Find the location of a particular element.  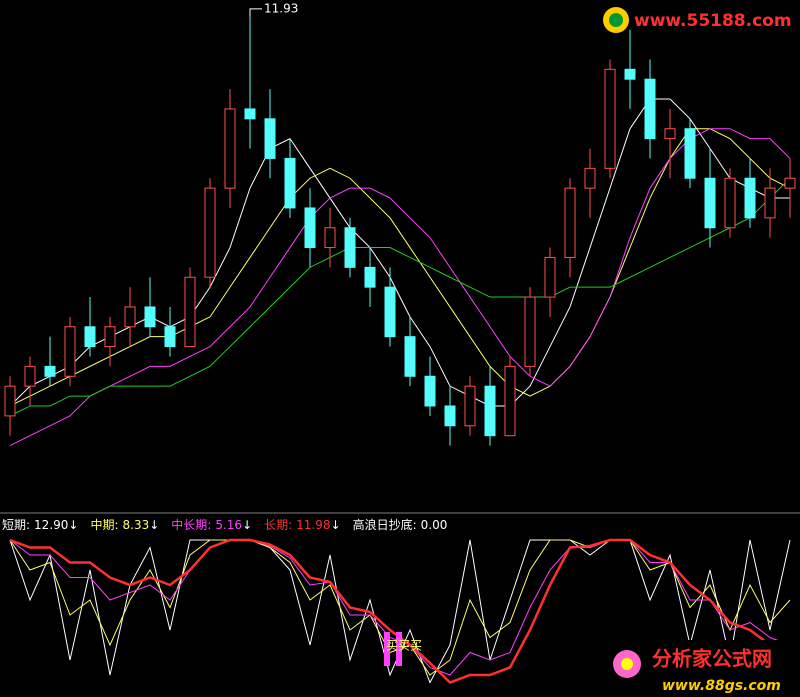

logo-inner is located at coordinates (616, 20).